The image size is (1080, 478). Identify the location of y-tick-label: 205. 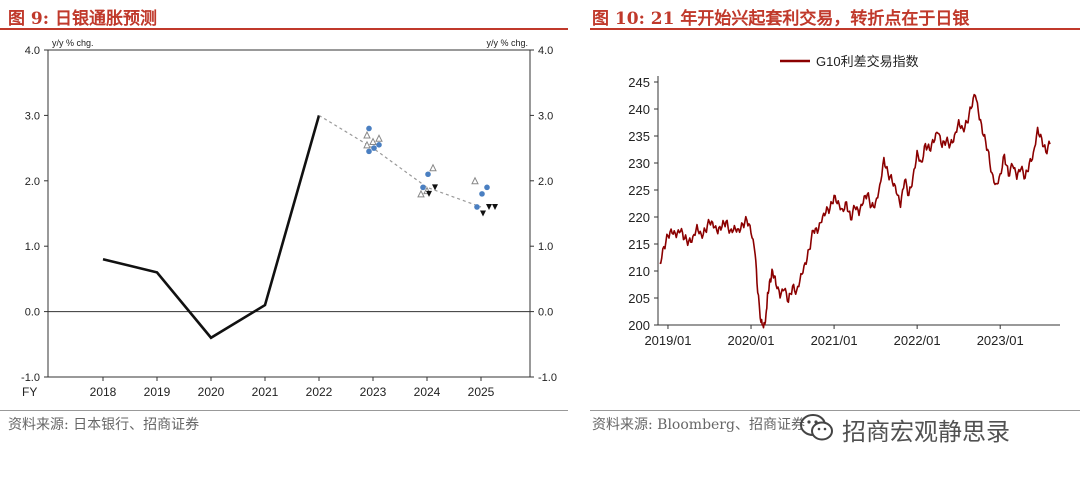
(639, 298).